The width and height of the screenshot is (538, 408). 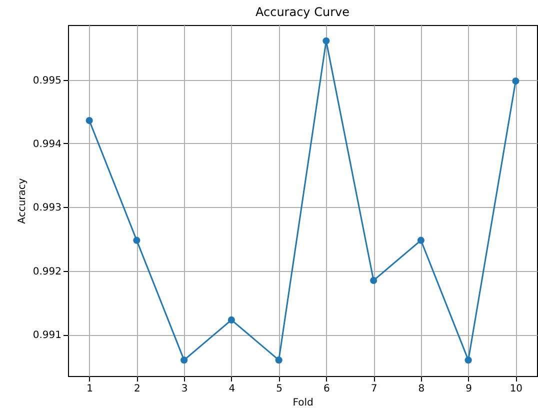 What do you see at coordinates (279, 389) in the screenshot?
I see `x-tick-label: 5` at bounding box center [279, 389].